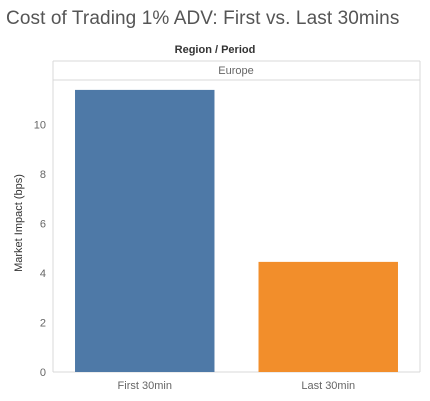  What do you see at coordinates (215, 50) in the screenshot?
I see `column-header-label: Region / Period` at bounding box center [215, 50].